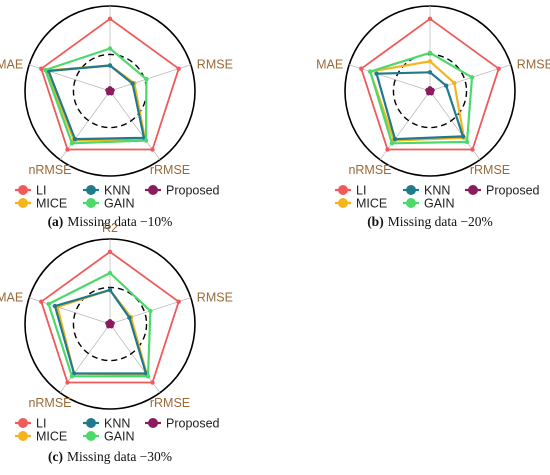 The image size is (550, 475). Describe the element at coordinates (119, 221) in the screenshot. I see `caption-text: Missing data −10%` at that location.